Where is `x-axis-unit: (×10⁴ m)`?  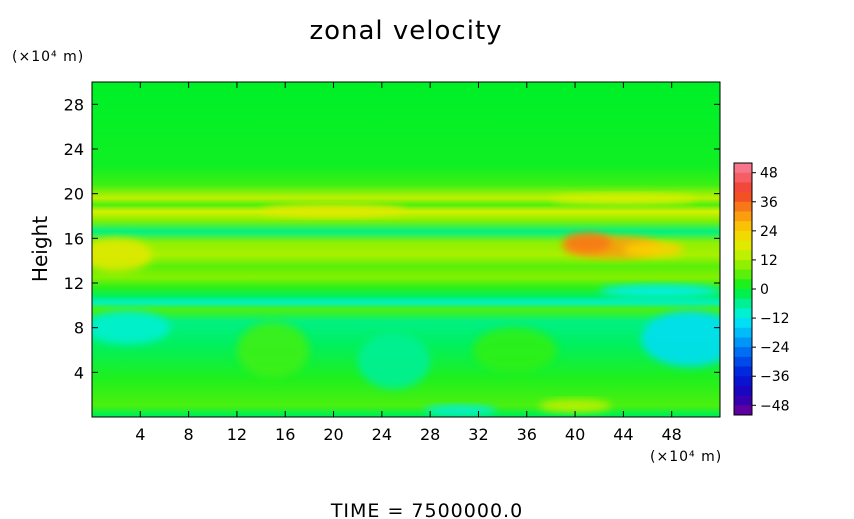 x-axis-unit: (×10⁴ m) is located at coordinates (686, 457).